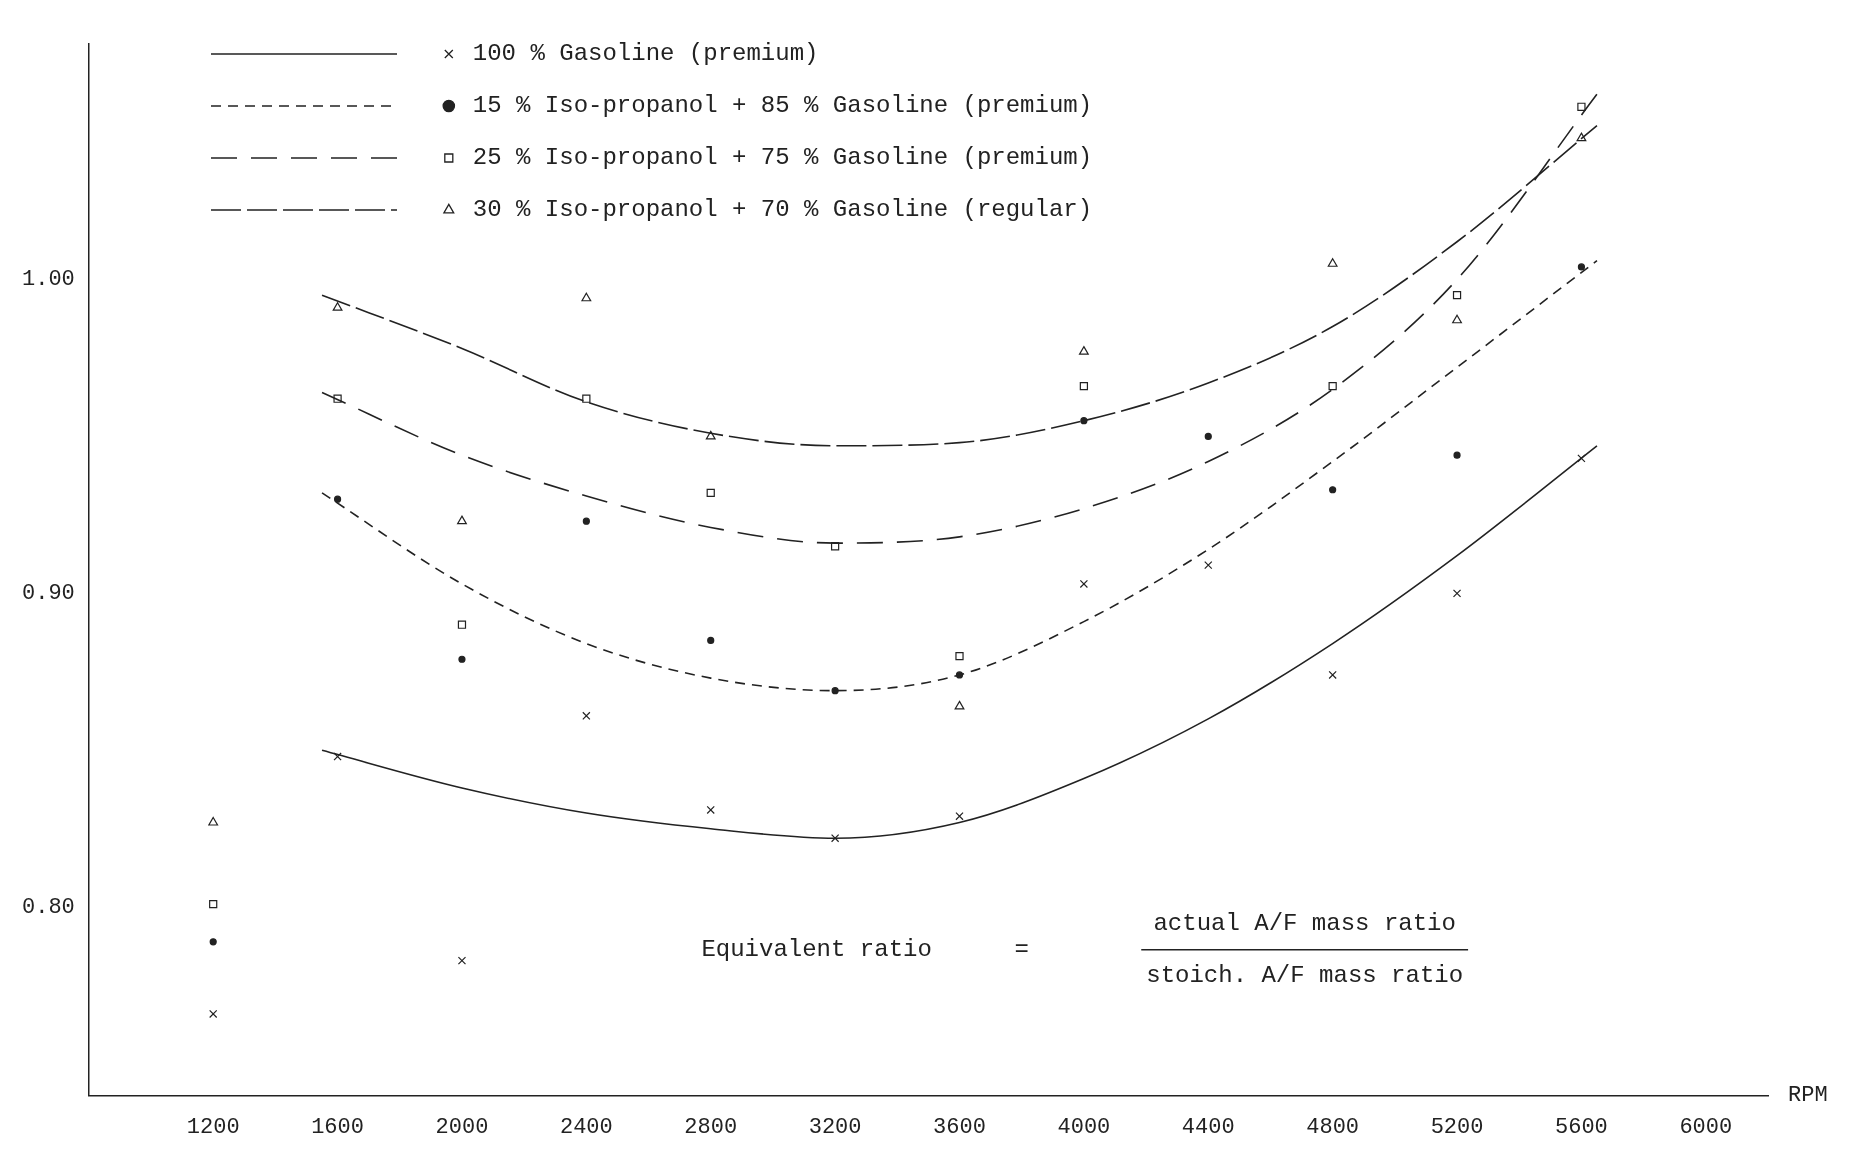 This screenshot has width=1868, height=1168. What do you see at coordinates (1581, 1127) in the screenshot?
I see `x-tick-label: 5600` at bounding box center [1581, 1127].